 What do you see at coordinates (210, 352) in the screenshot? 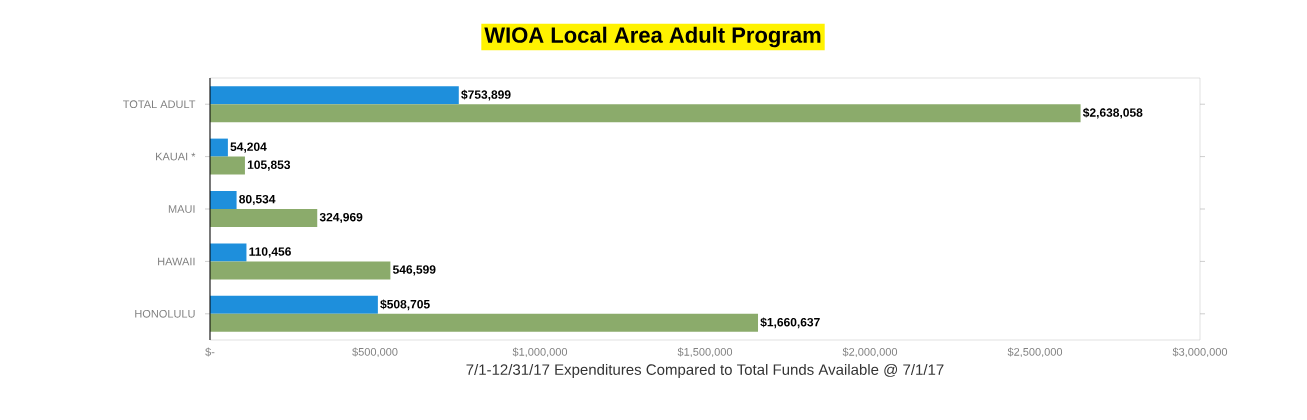
I see `x-tick-label: $-` at bounding box center [210, 352].